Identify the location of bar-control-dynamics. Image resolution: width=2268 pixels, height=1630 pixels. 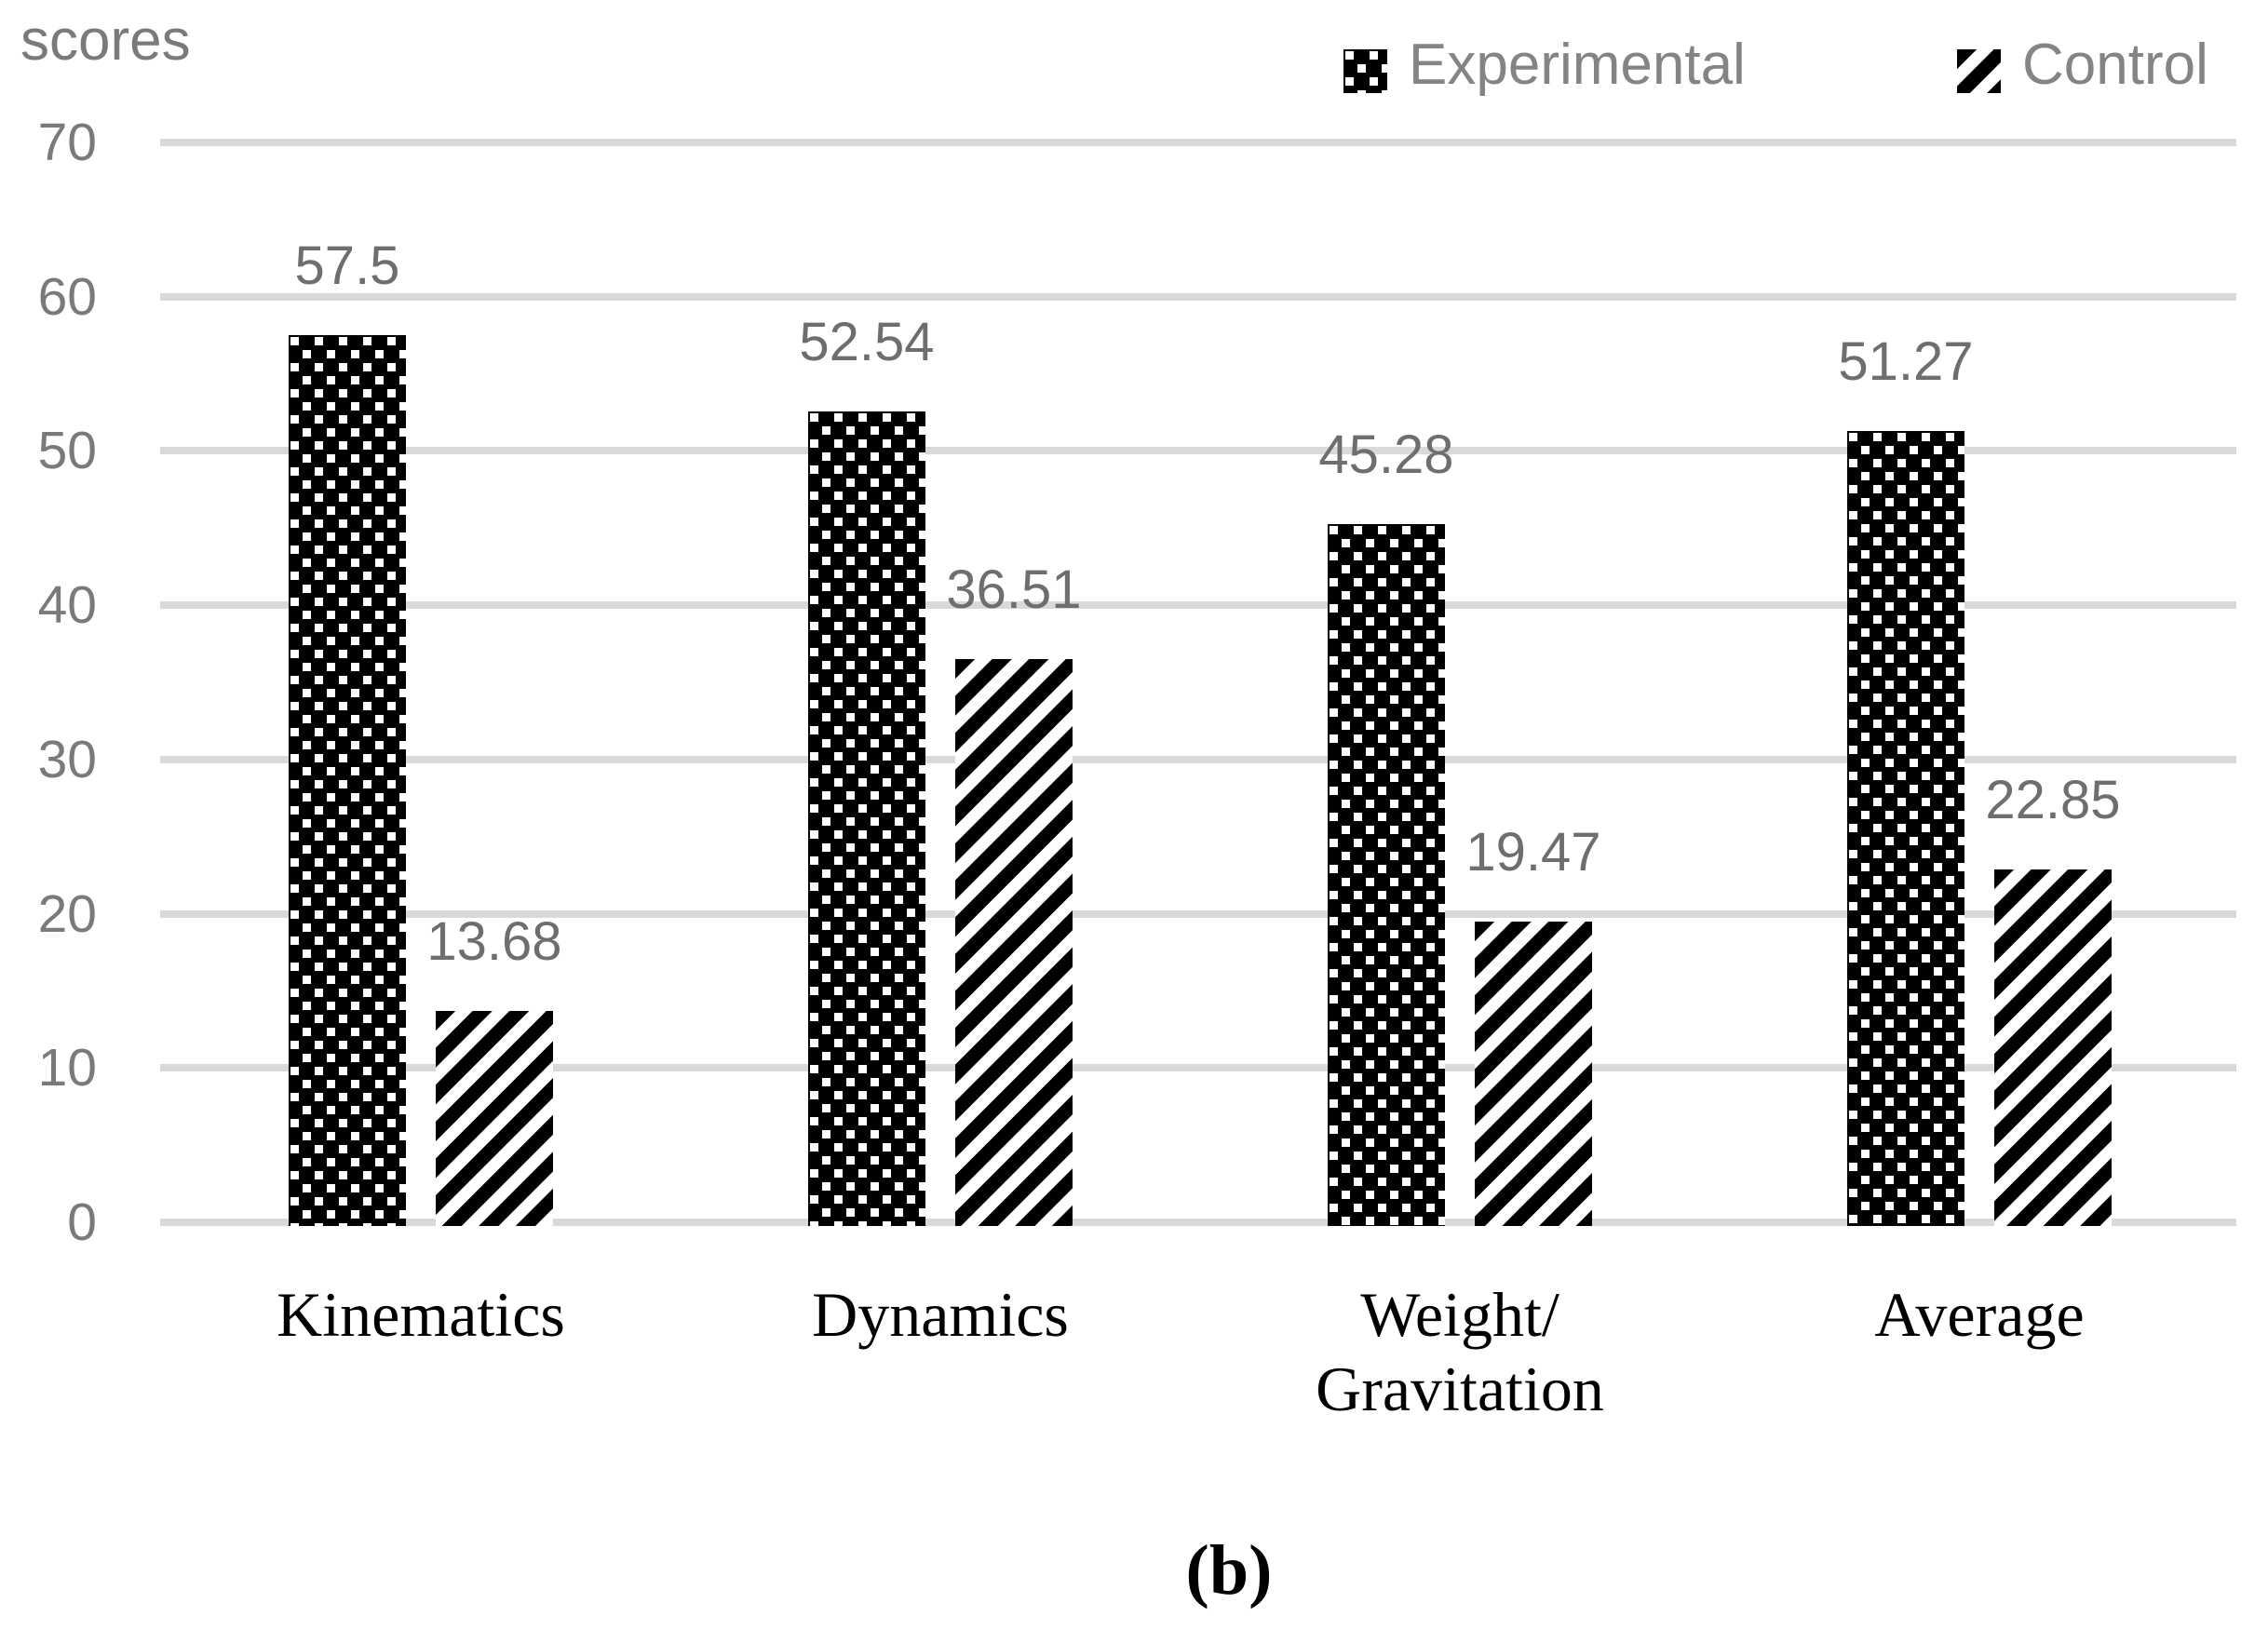
(1014, 942).